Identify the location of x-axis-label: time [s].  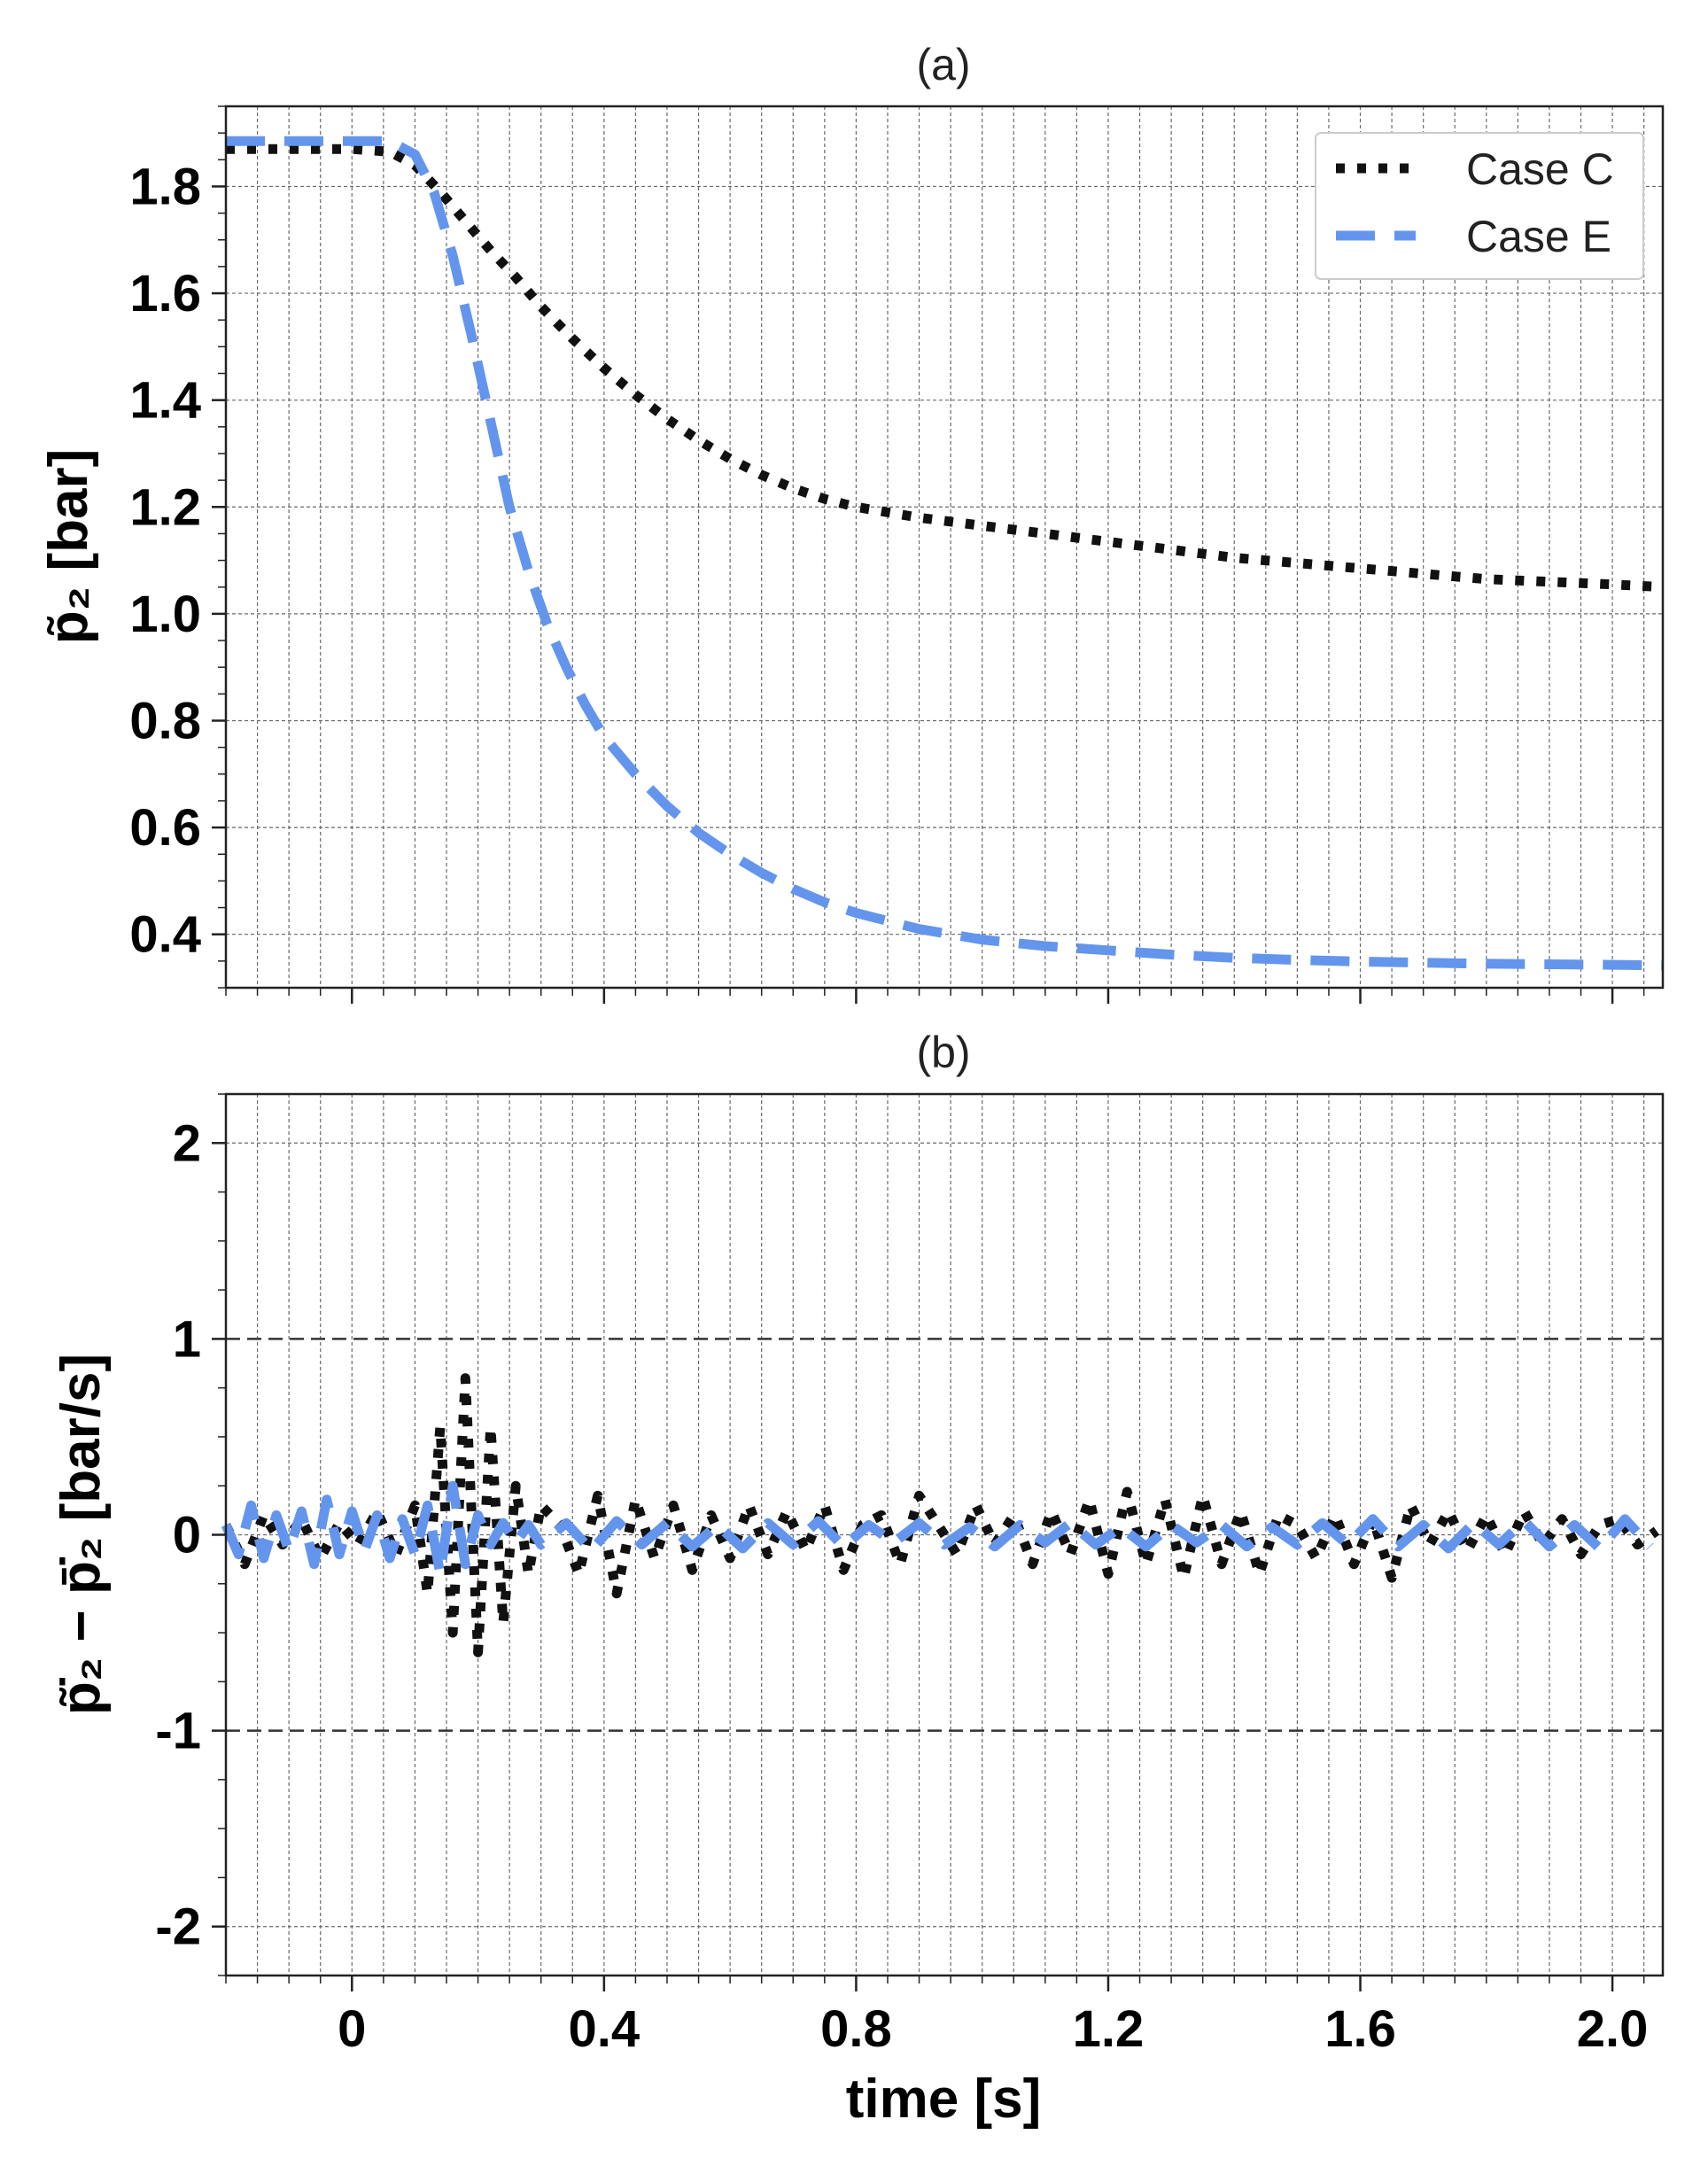
(943, 2099).